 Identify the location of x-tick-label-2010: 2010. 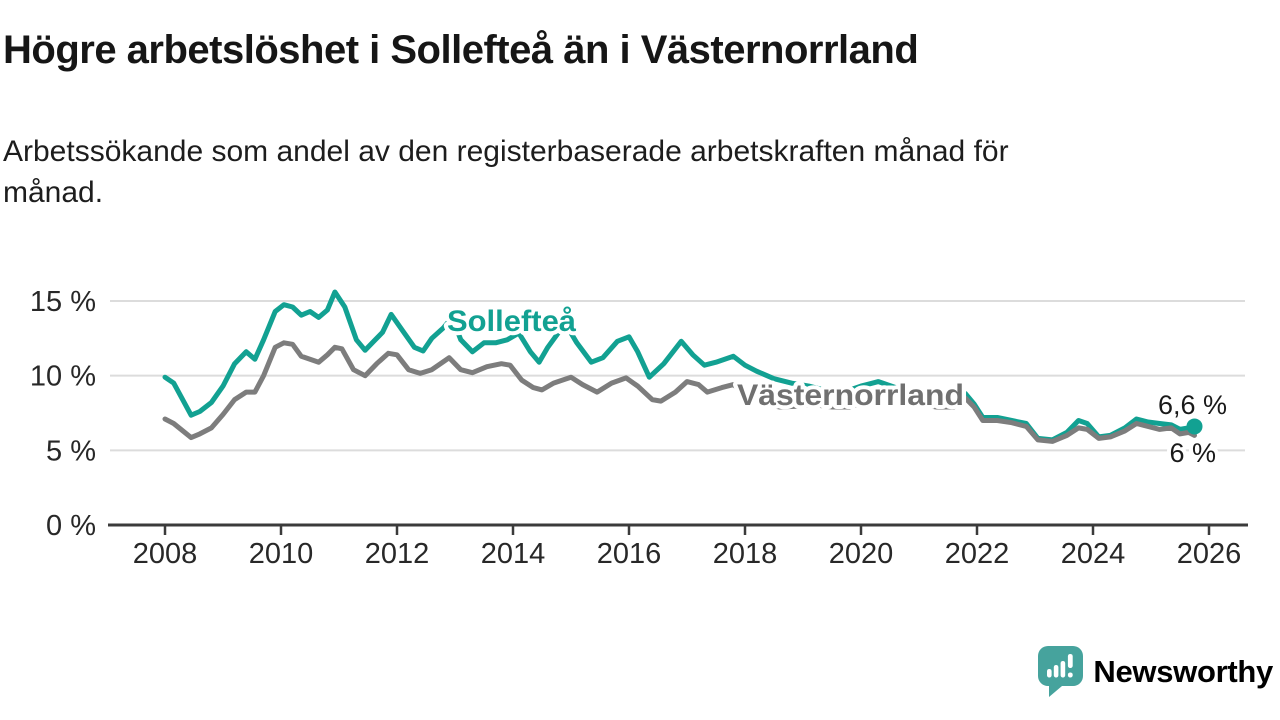
(281, 554).